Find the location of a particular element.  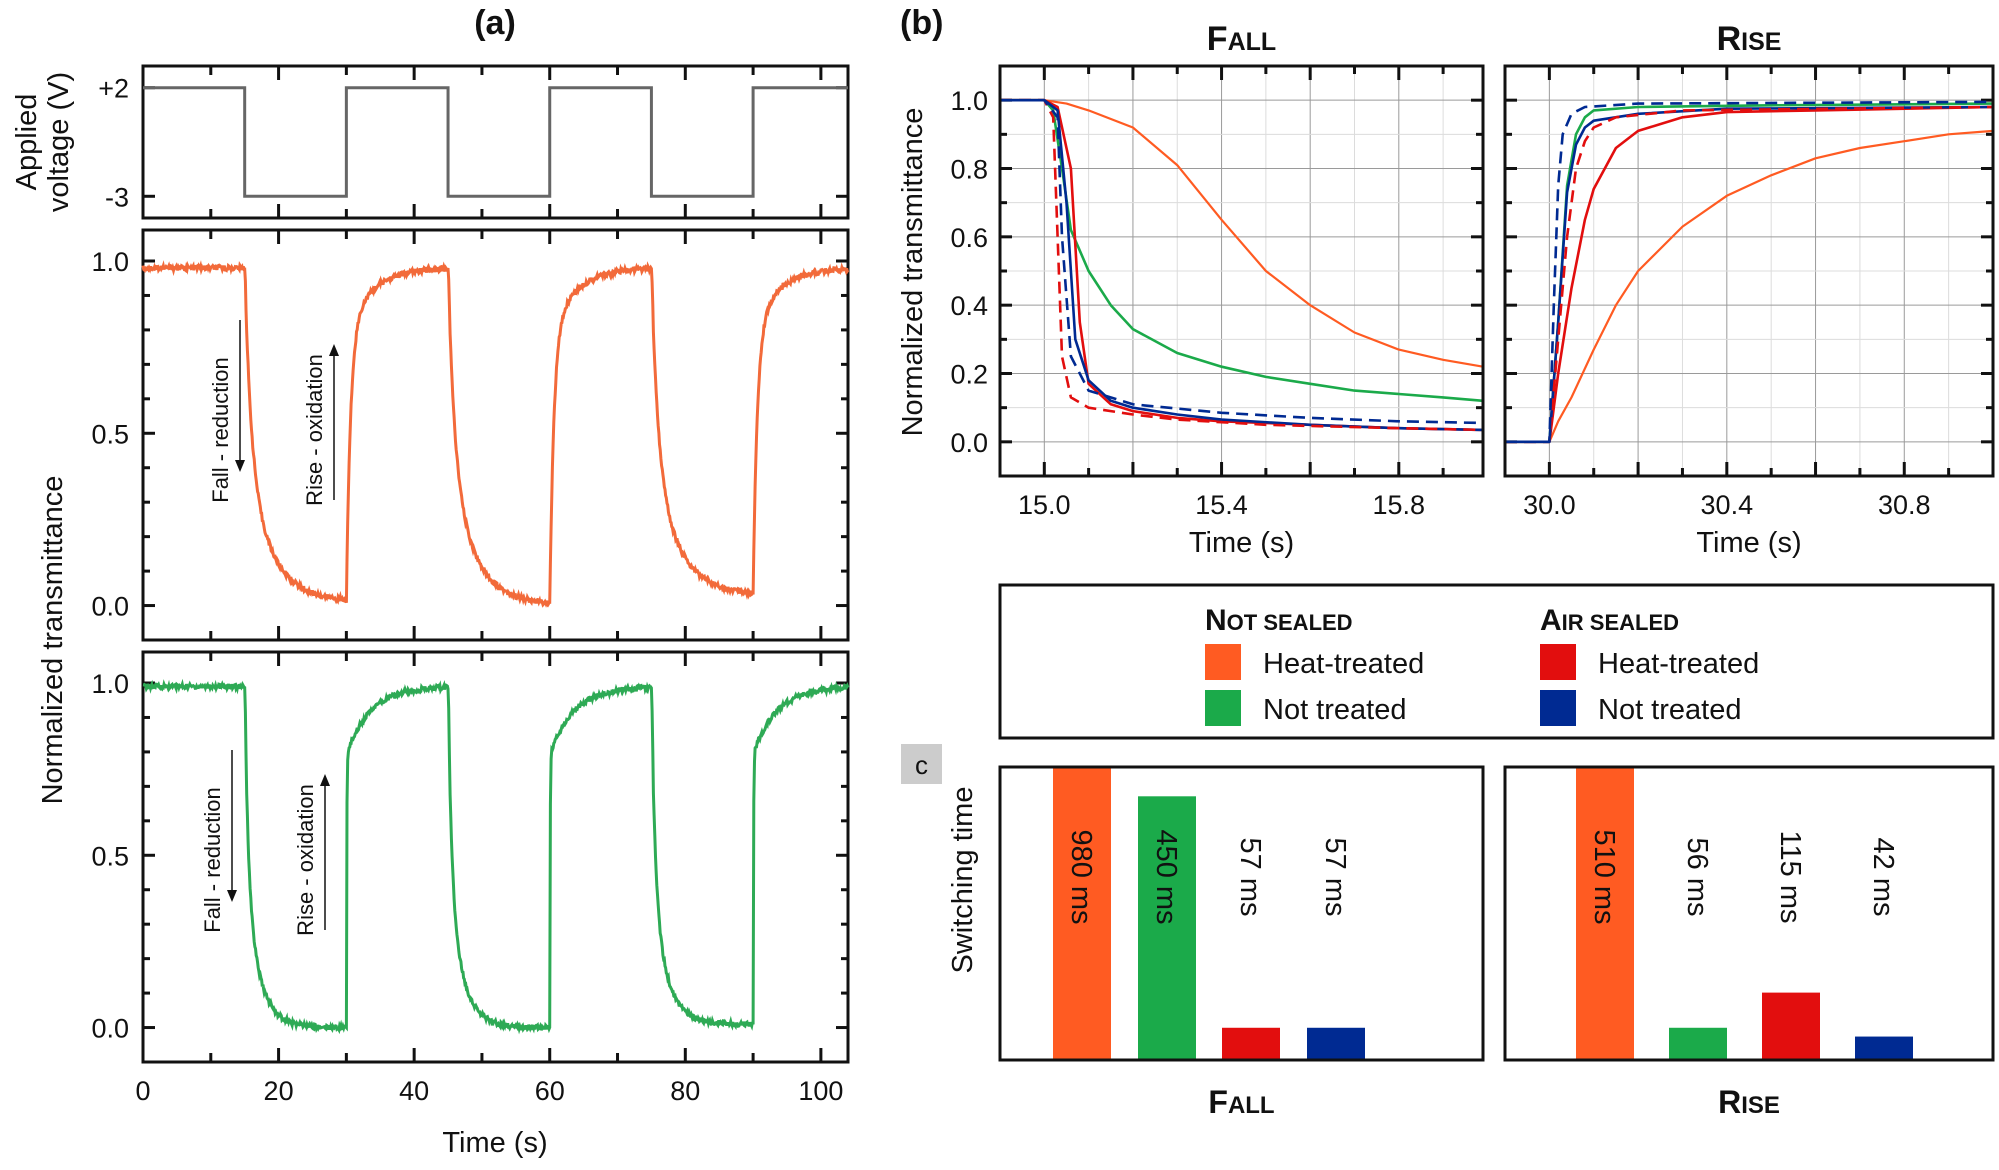

x-tick-label: 30.8 is located at coordinates (1904, 505).